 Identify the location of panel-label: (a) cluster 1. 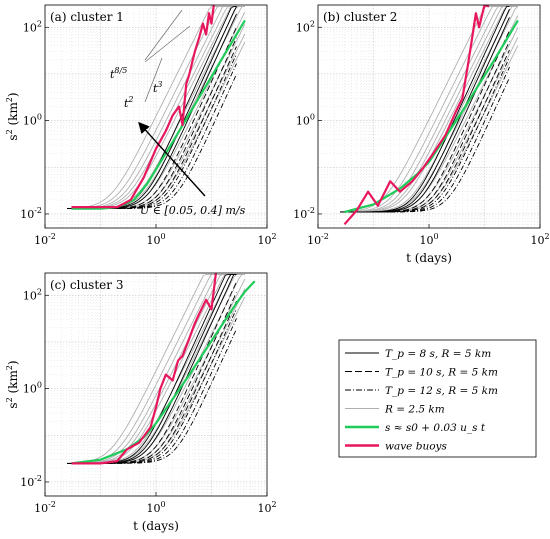
(87, 17).